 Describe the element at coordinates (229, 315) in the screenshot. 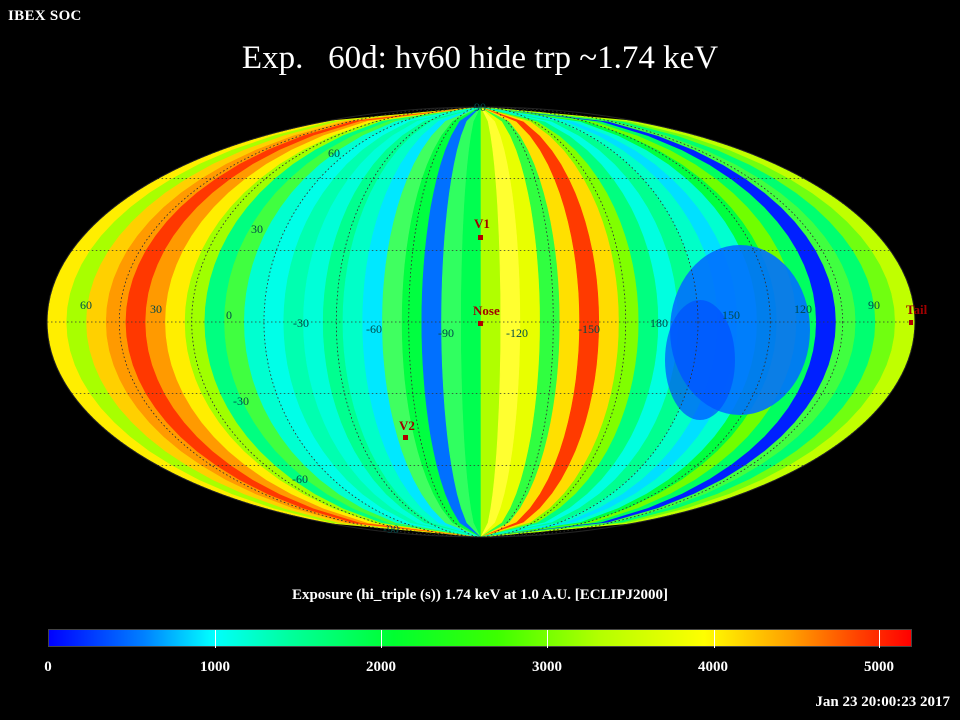

I see `lon-label: 0` at that location.